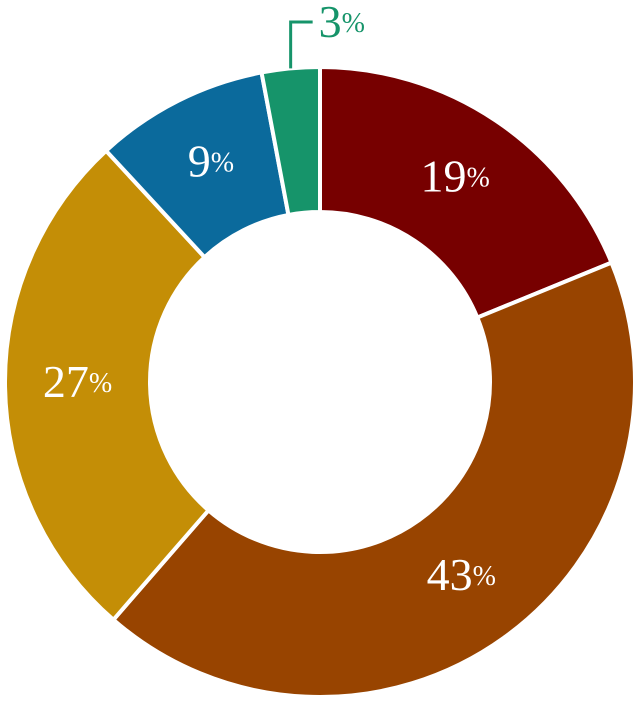 The height and width of the screenshot is (705, 640). Describe the element at coordinates (301, 44) in the screenshot. I see `leader-line` at that location.